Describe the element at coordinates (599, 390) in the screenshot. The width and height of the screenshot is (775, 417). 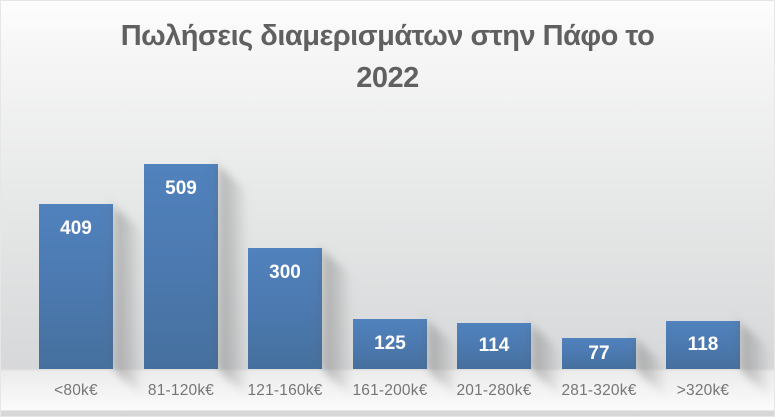
I see `category-label: 281-320k€` at that location.